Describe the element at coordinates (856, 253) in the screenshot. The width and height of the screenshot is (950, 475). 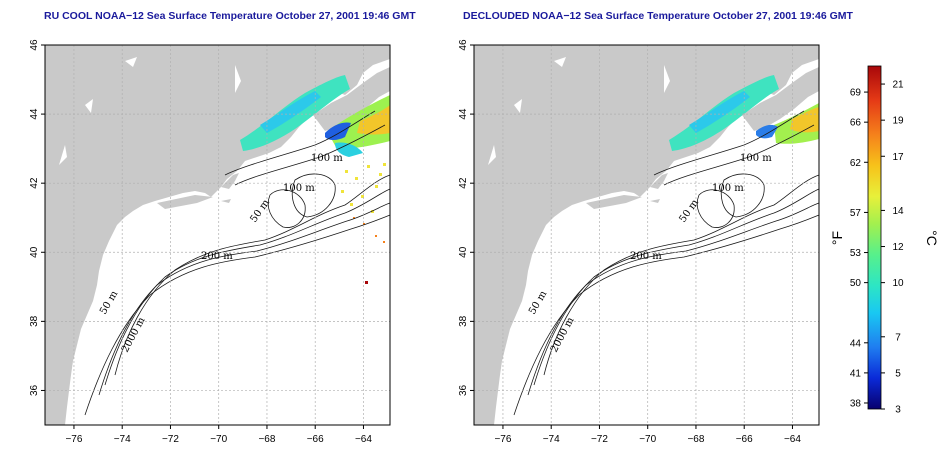
I see `fahrenheit-tick-label: 53` at that location.